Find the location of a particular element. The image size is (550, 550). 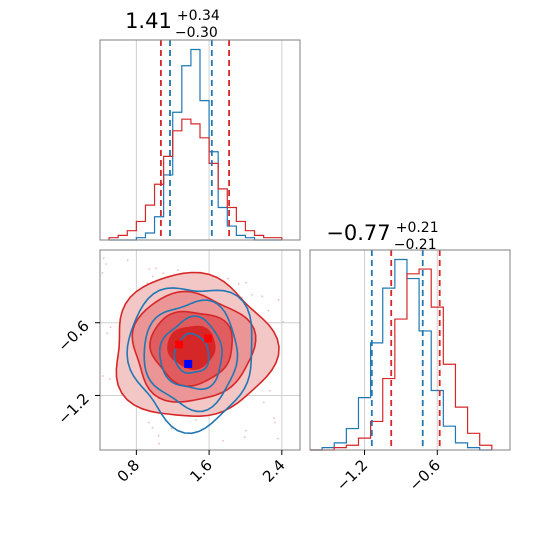

x-tick-label: 2.4 is located at coordinates (274, 471).